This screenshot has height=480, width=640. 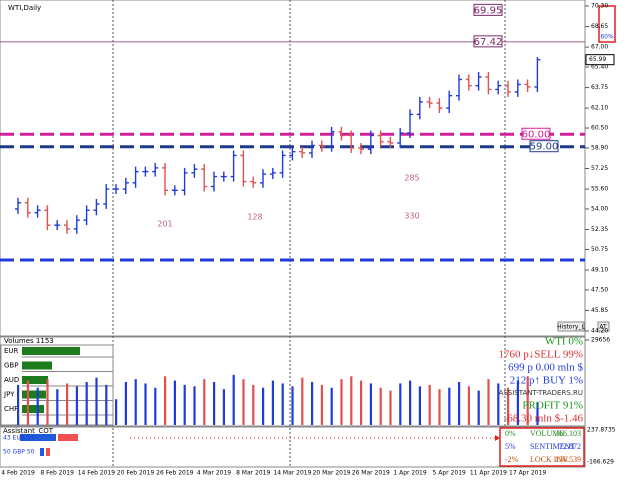 I want to click on price-tag-label: 65.99, so click(x=597, y=59).